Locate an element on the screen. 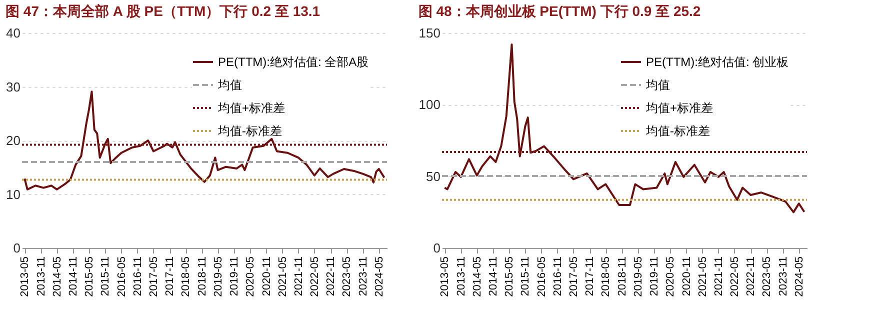 This screenshot has width=884, height=330. legend-label: PE(TTM):绝对估值: 创业板 is located at coordinates (717, 62).